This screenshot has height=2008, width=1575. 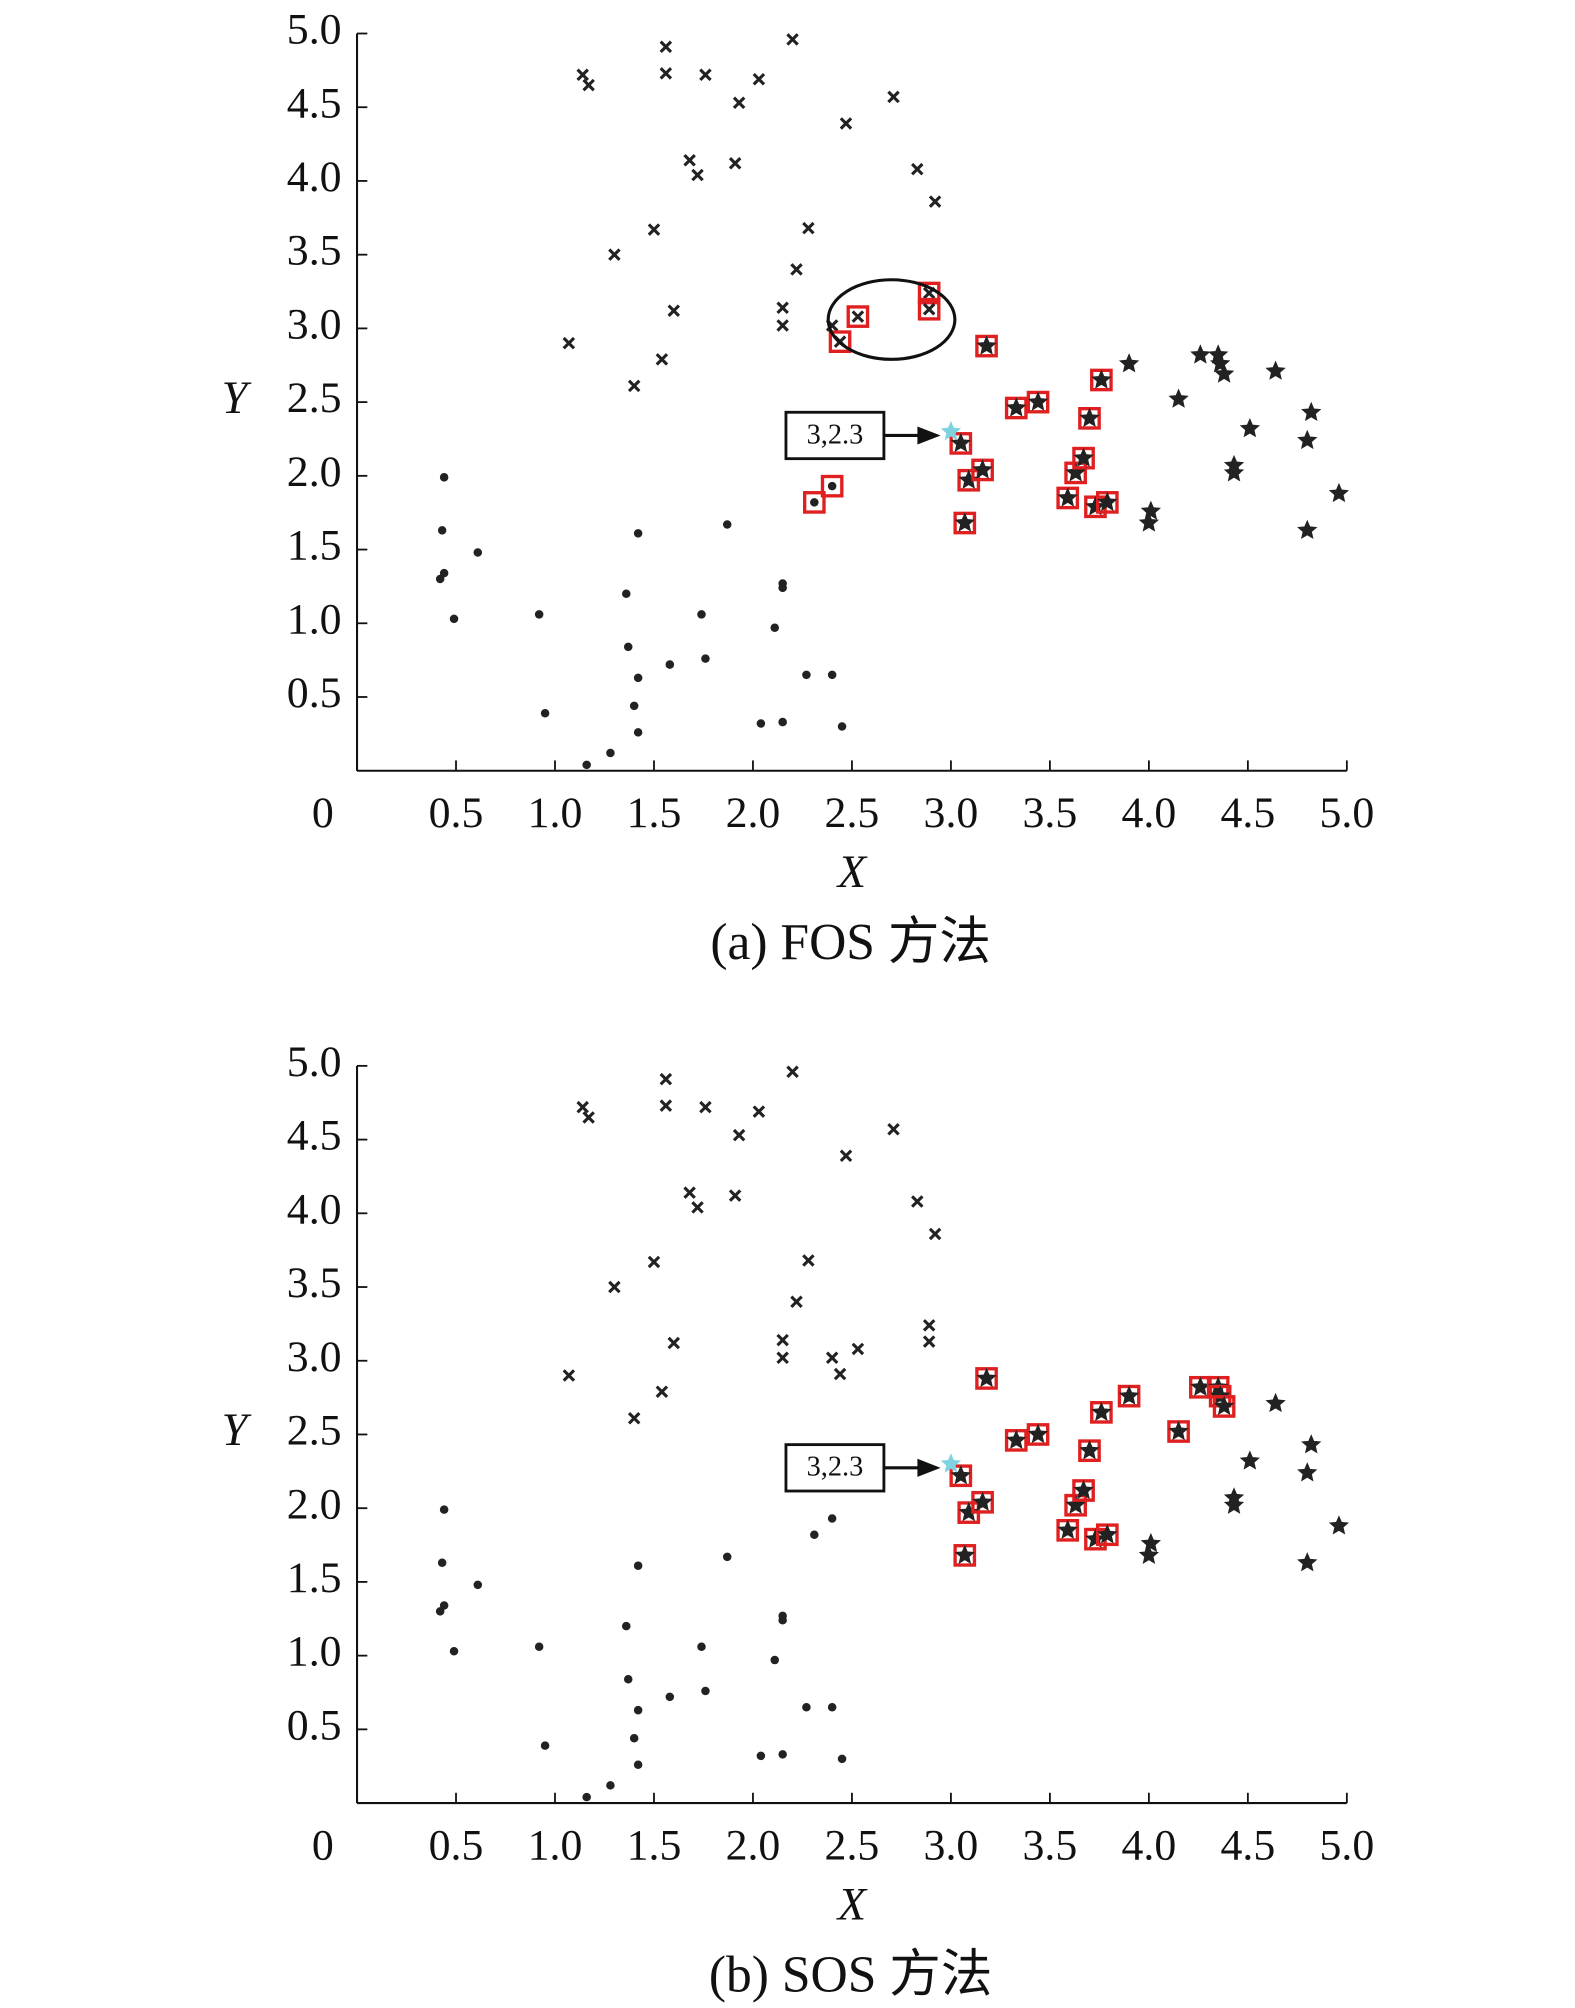 I want to click on x-tick-label: 0, so click(x=323, y=1846).